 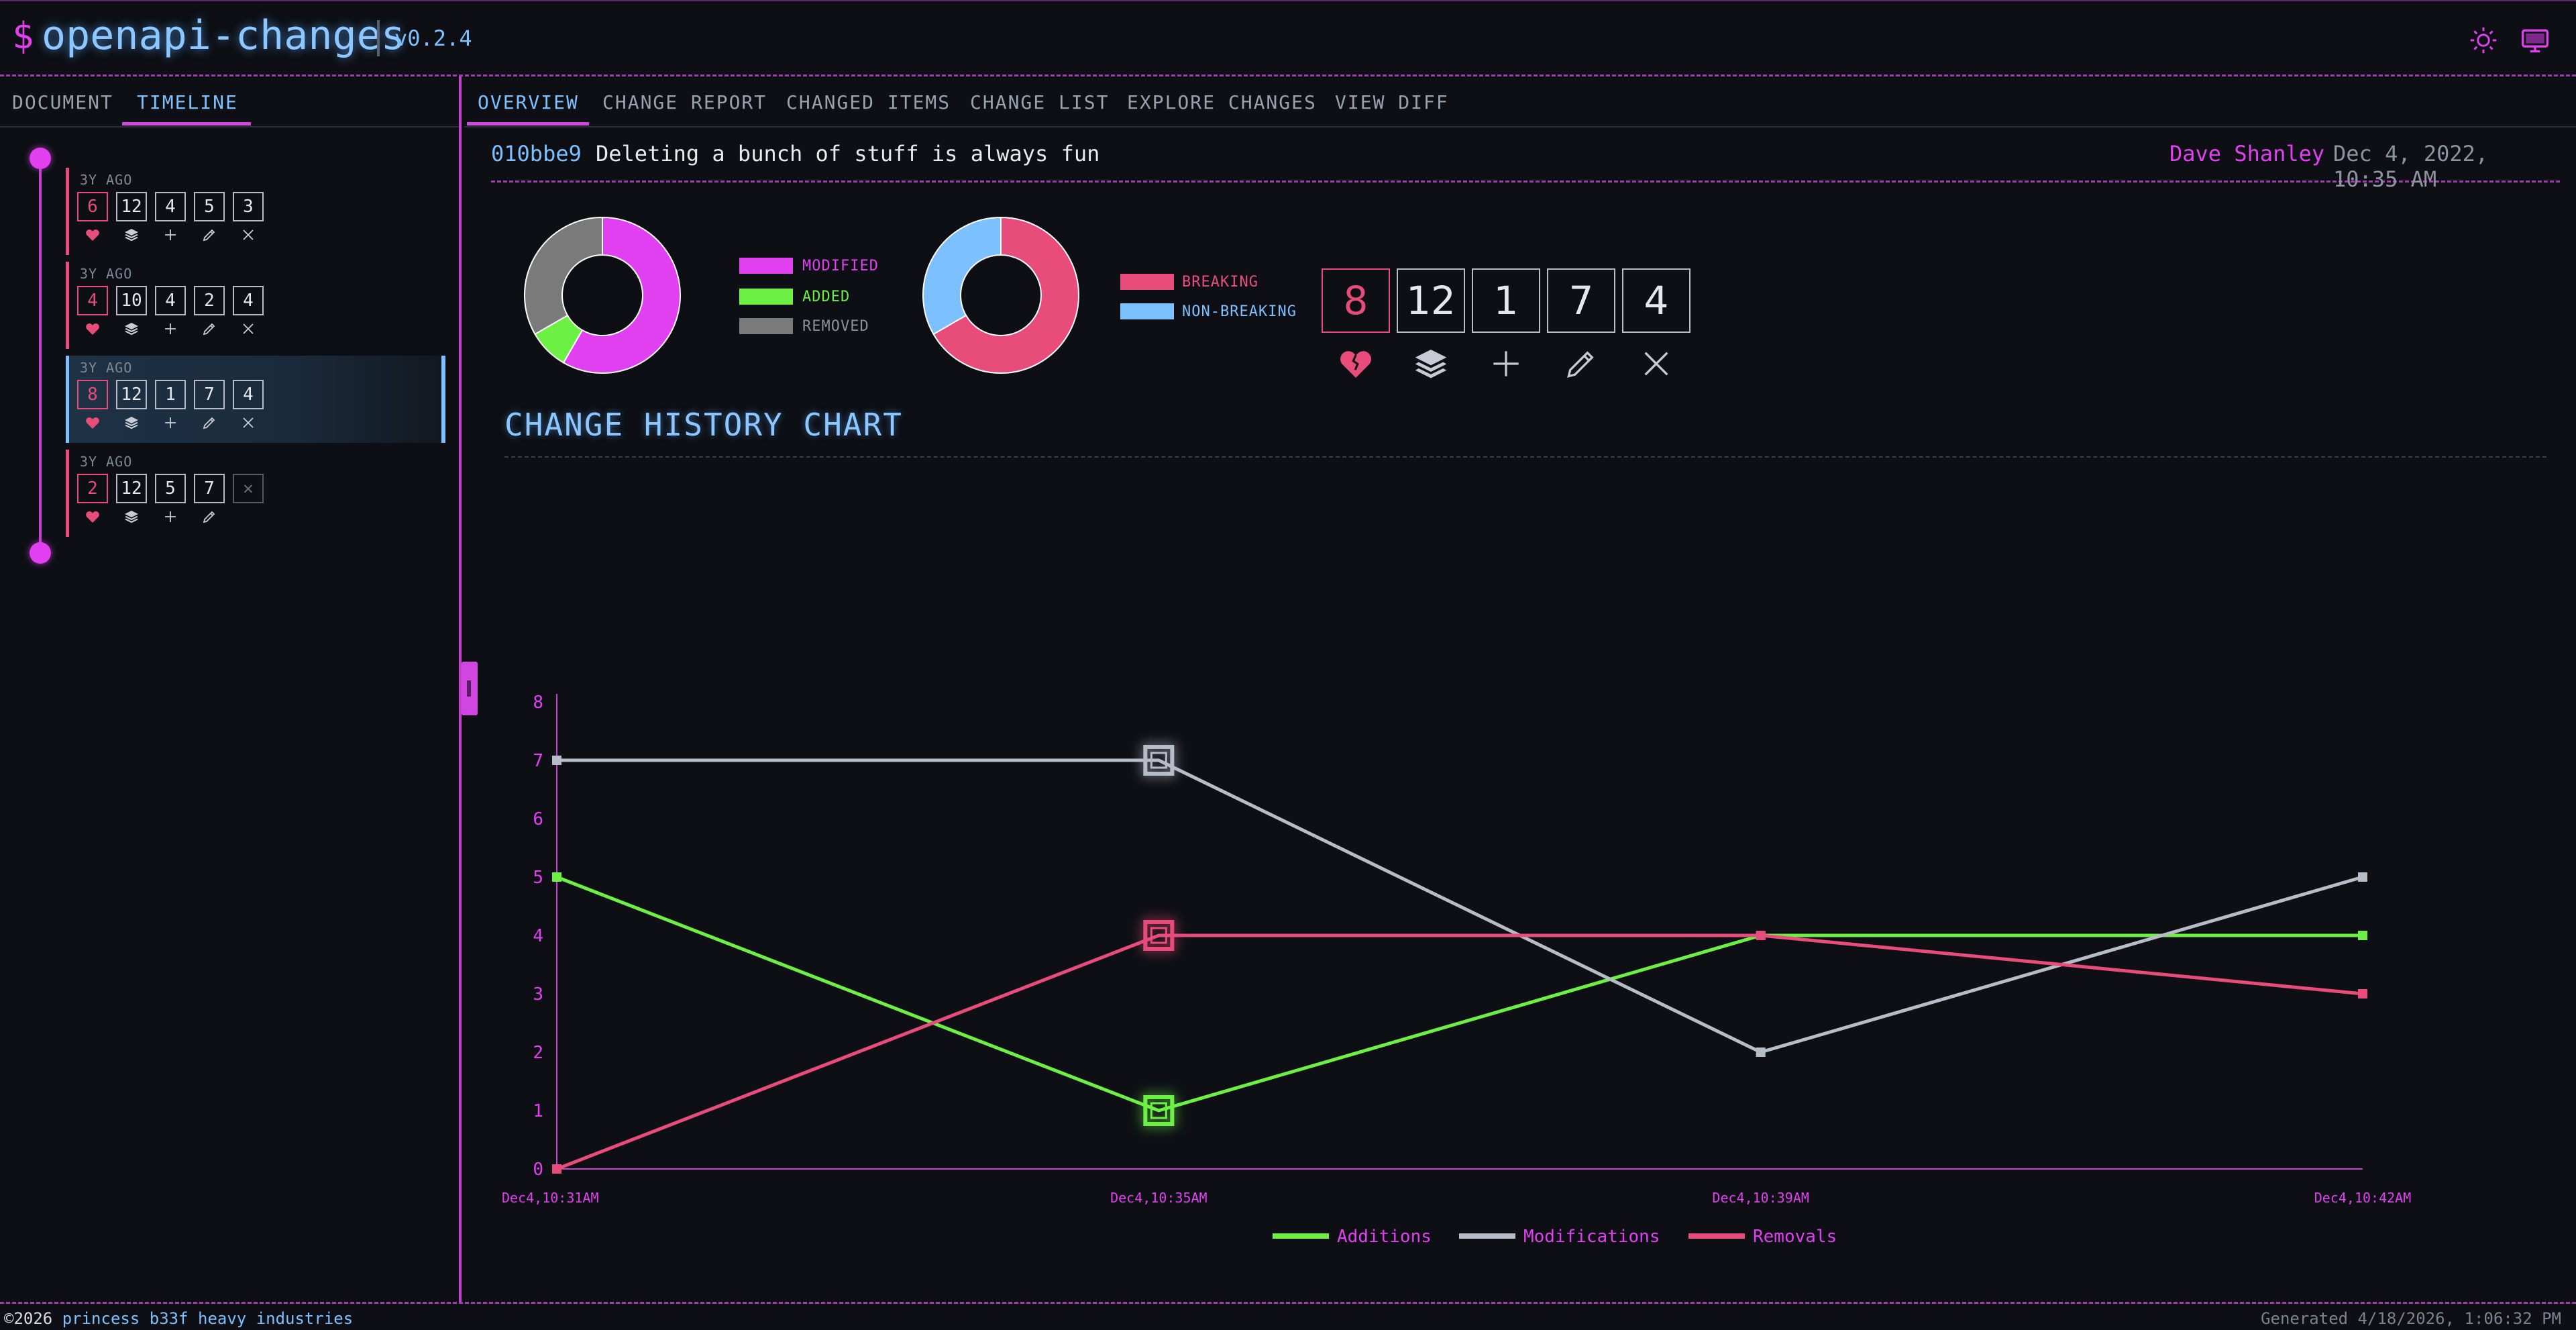 What do you see at coordinates (255, 493) in the screenshot?
I see `timeline-entry: 3Y AGO 2 12 5 7 ✕` at bounding box center [255, 493].